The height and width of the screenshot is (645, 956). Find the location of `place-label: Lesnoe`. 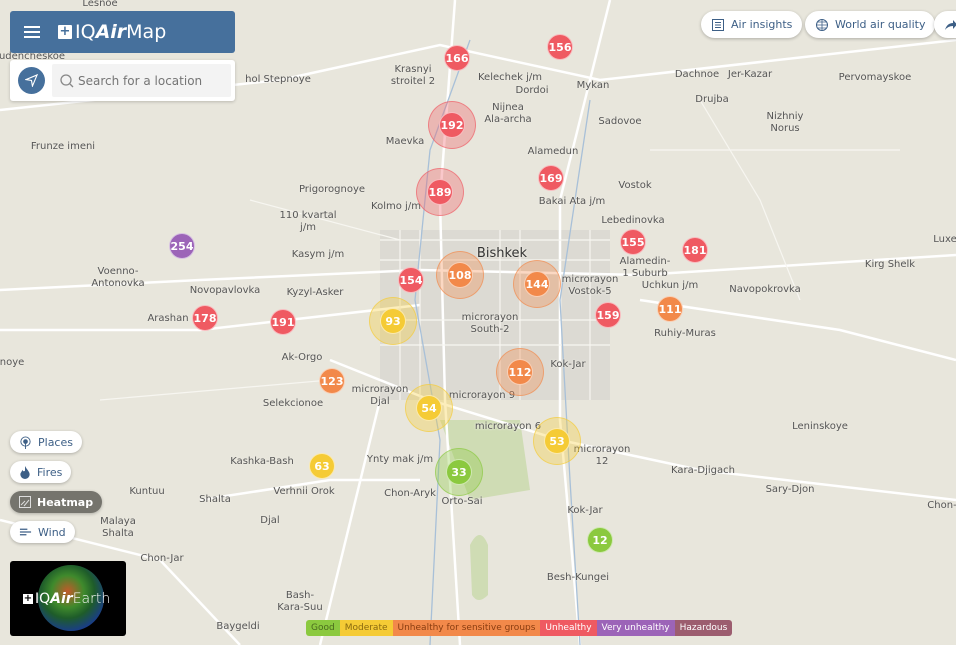

place-label: Lesnoe is located at coordinates (100, 4).